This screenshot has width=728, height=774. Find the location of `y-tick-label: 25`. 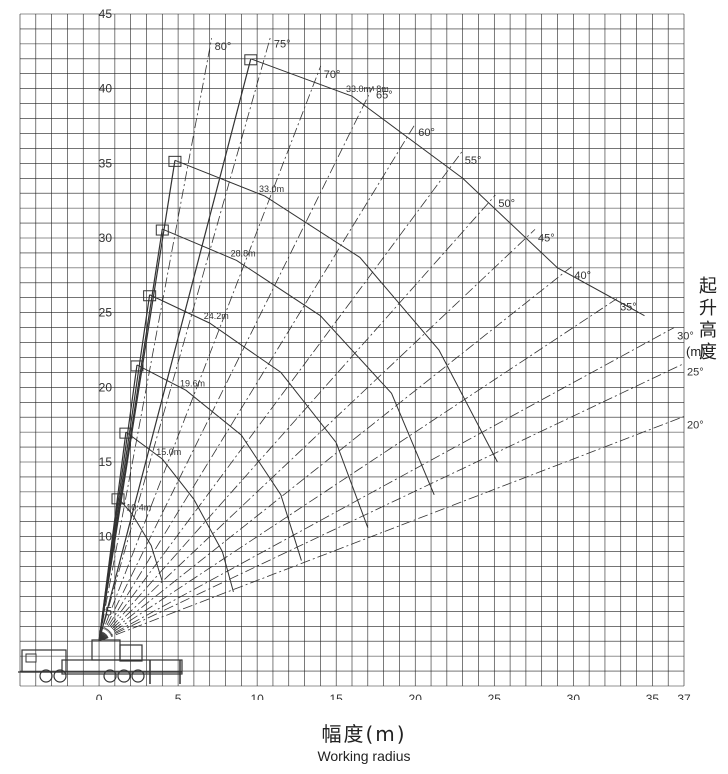

y-tick-label: 25 is located at coordinates (106, 313).